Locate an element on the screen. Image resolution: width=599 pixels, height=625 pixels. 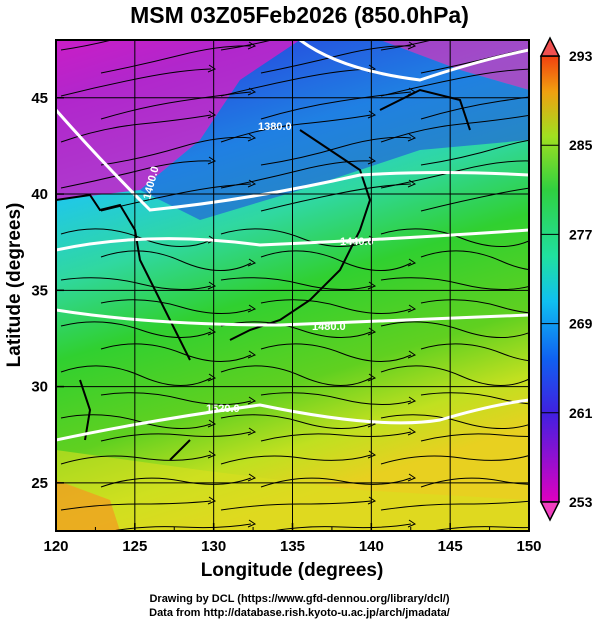
colorbar-tick-label: 293 is located at coordinates (581, 56).